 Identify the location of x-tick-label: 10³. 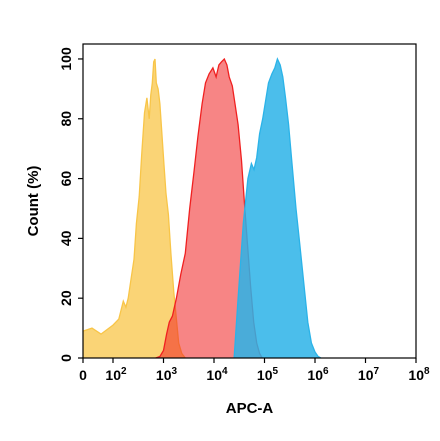
(167, 374).